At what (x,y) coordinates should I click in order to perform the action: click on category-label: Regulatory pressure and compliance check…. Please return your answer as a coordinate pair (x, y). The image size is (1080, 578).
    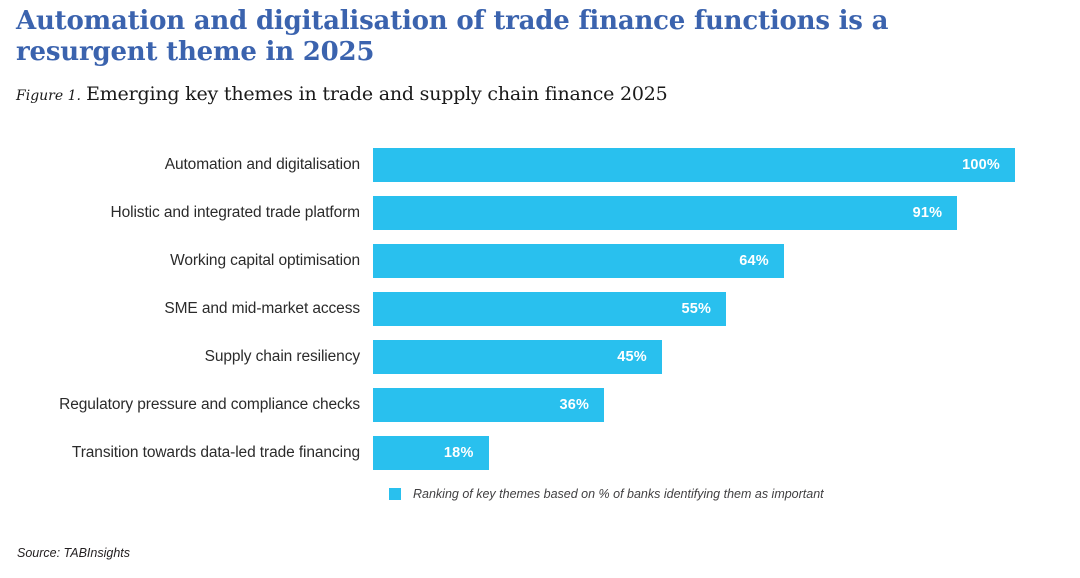
    Looking at the image, I should click on (209, 404).